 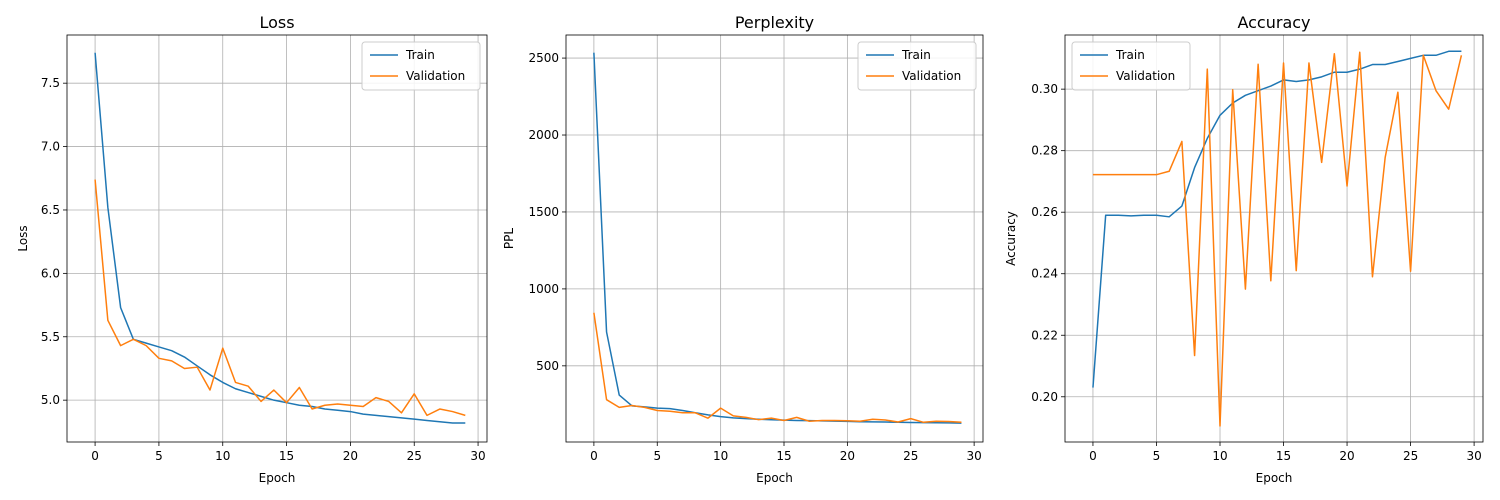 I want to click on y-tick-label: 0.30, so click(x=1044, y=89).